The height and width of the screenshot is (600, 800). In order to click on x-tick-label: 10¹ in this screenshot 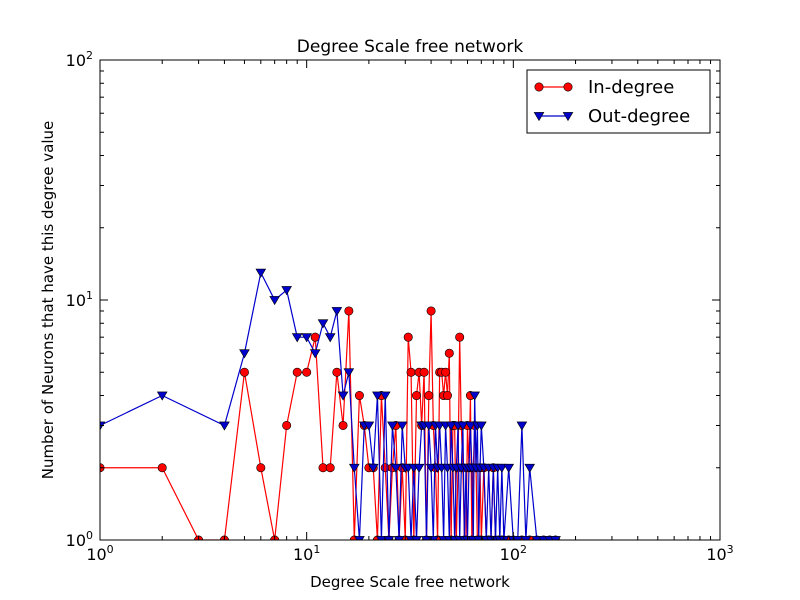, I will do `click(306, 553)`.